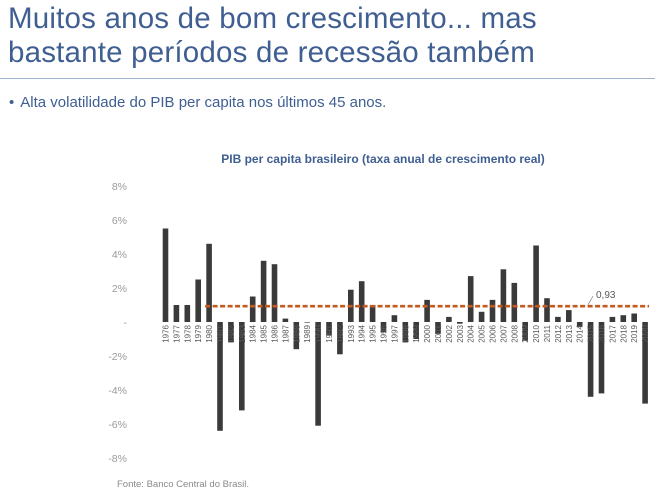  I want to click on source-note: Fonte: Banco Central do Brasil., so click(183, 484).